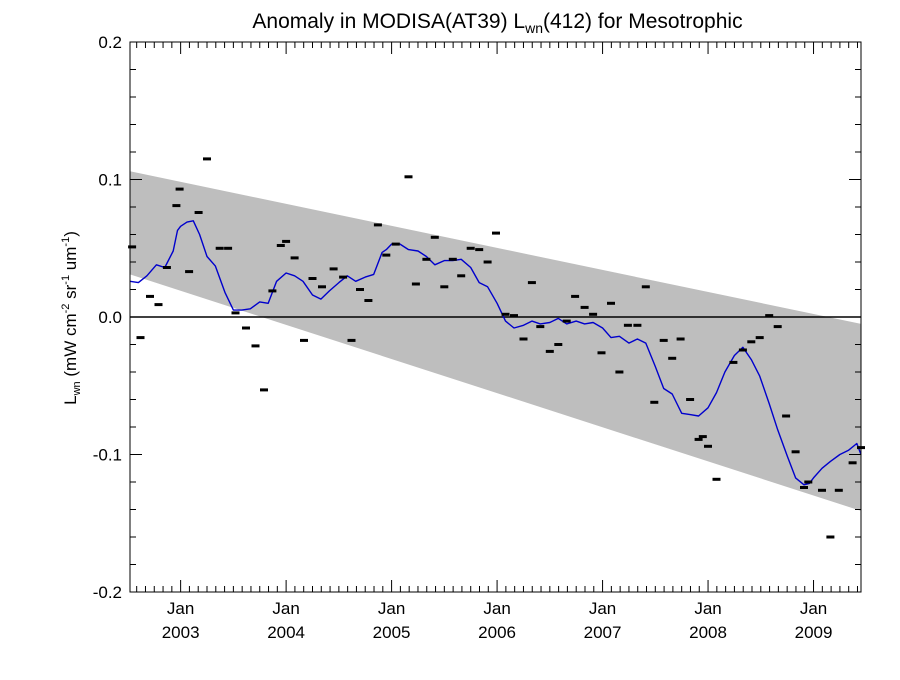 Image resolution: width=900 pixels, height=680 pixels. I want to click on y-label-um: um, so click(70, 261).